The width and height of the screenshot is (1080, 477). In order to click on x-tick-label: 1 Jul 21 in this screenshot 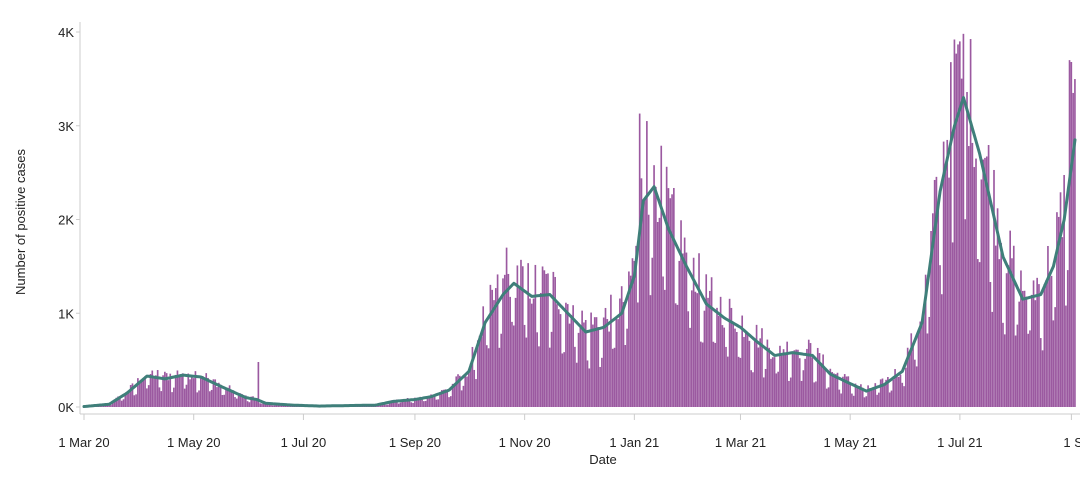, I will do `click(960, 442)`.